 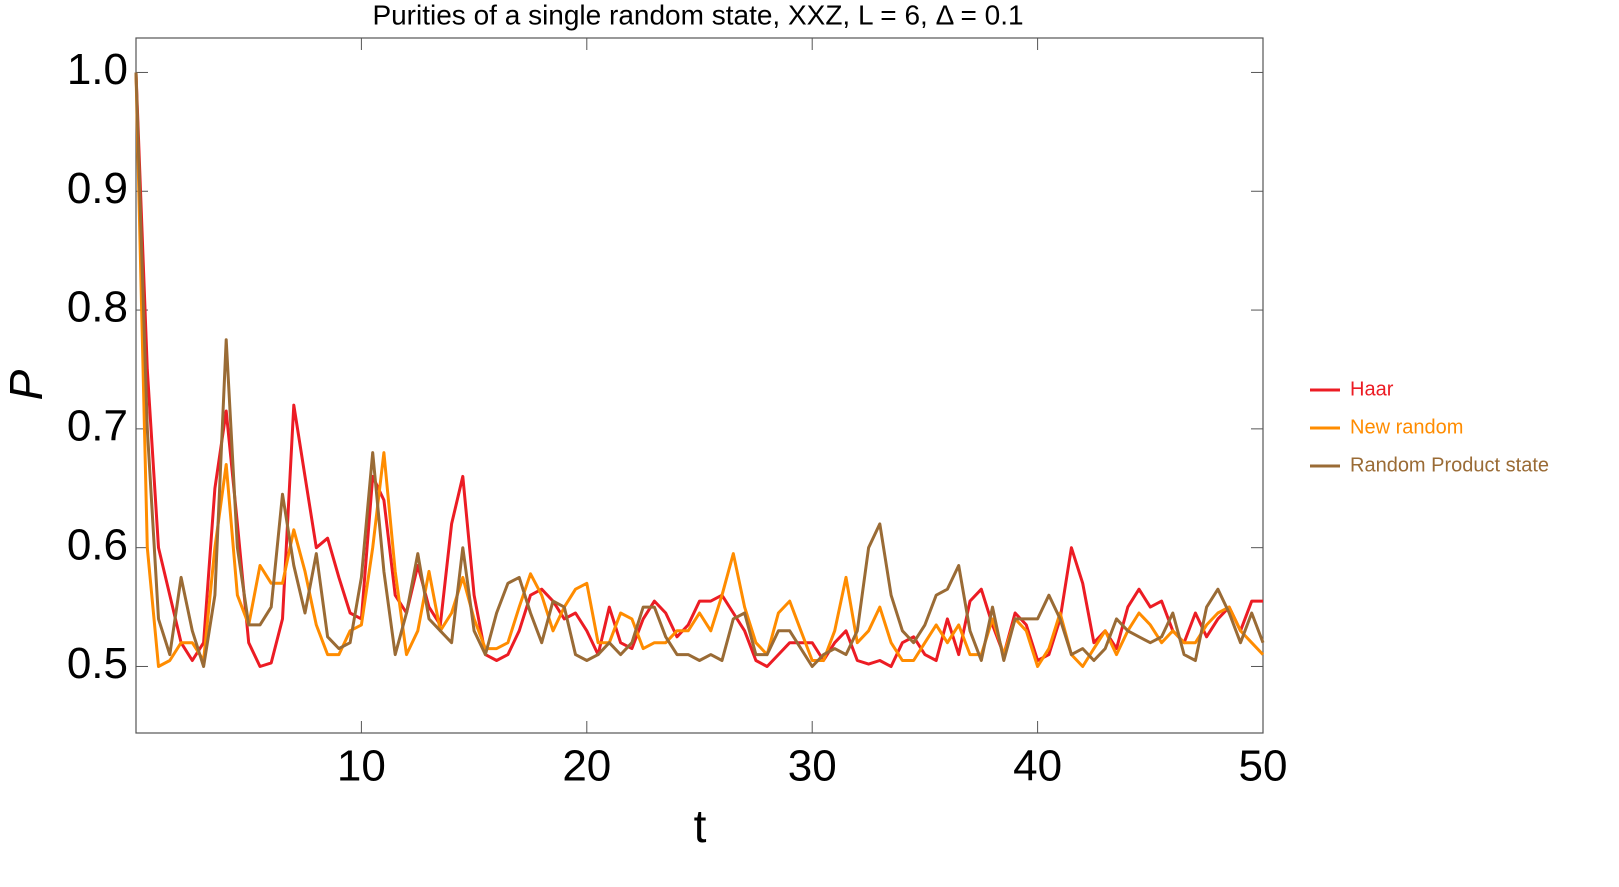 I want to click on x-tick-label: 20, so click(x=586, y=766).